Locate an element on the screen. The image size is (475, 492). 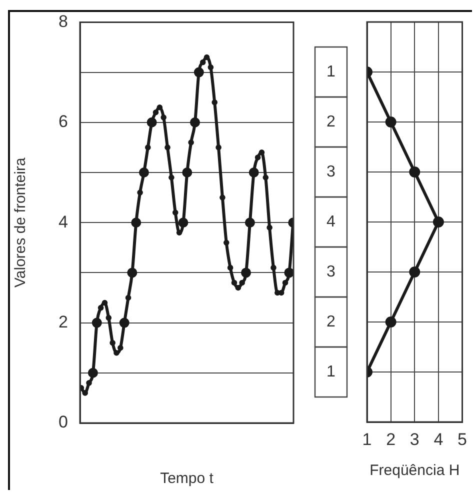
x-tick-label: 2 is located at coordinates (391, 439).